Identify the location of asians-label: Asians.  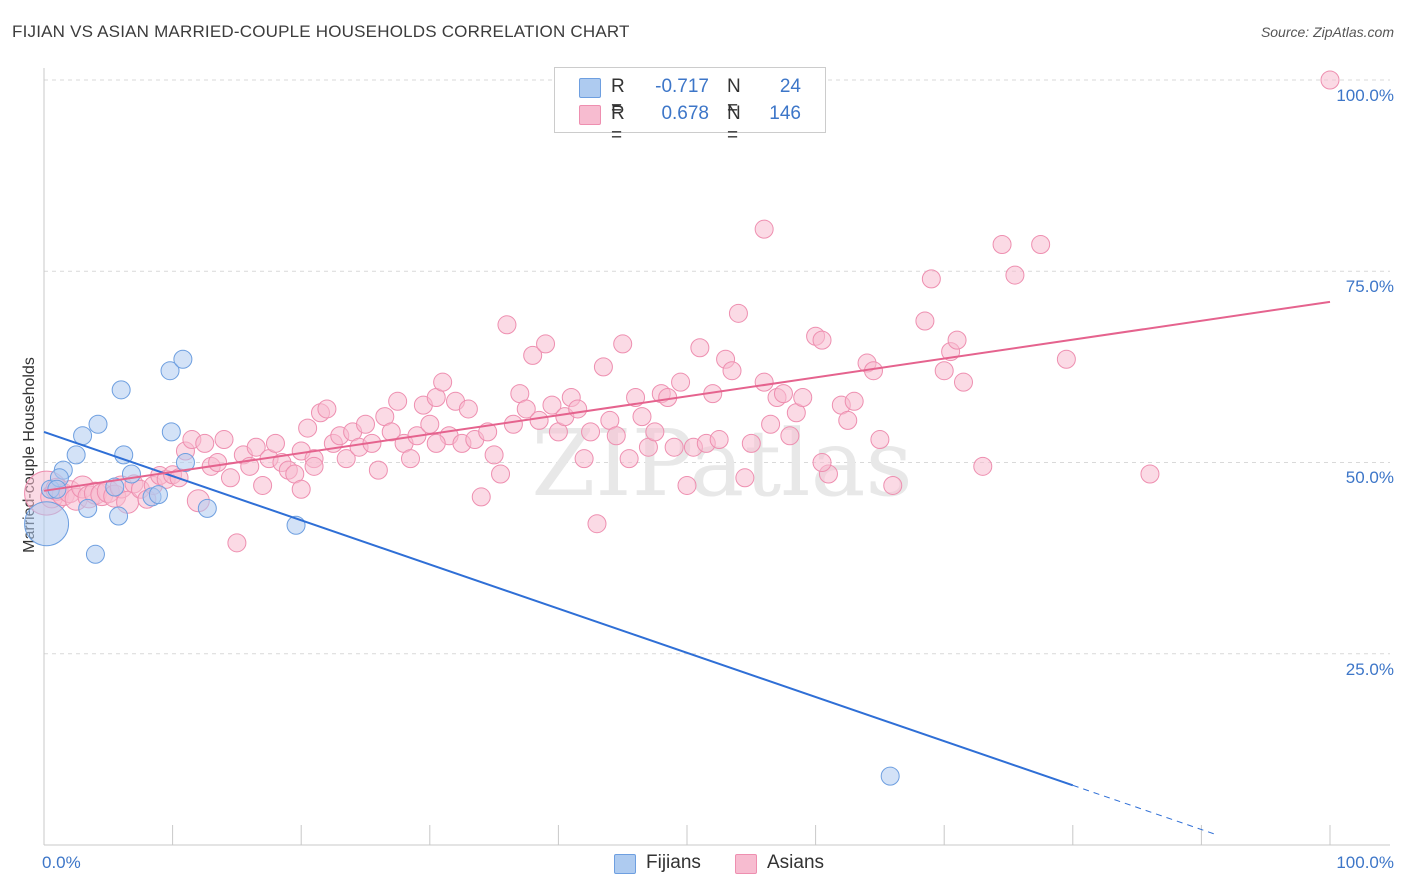
(796, 862).